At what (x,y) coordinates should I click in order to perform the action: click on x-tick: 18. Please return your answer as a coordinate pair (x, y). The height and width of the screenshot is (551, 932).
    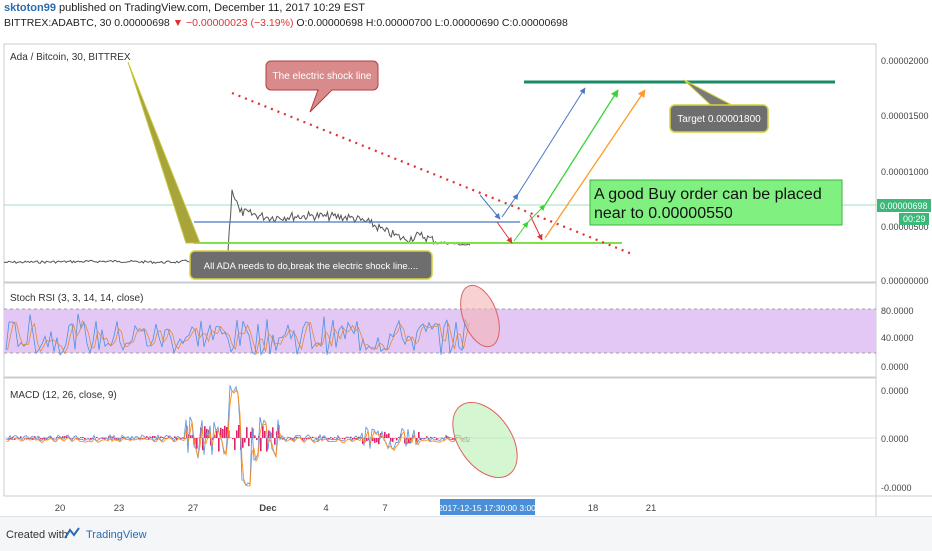
    Looking at the image, I should click on (593, 508).